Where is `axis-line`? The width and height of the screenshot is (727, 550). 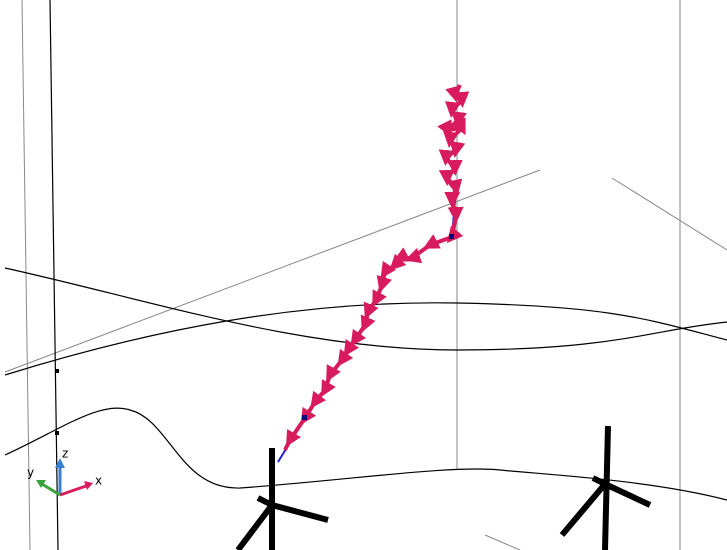 axis-line is located at coordinates (54, 275).